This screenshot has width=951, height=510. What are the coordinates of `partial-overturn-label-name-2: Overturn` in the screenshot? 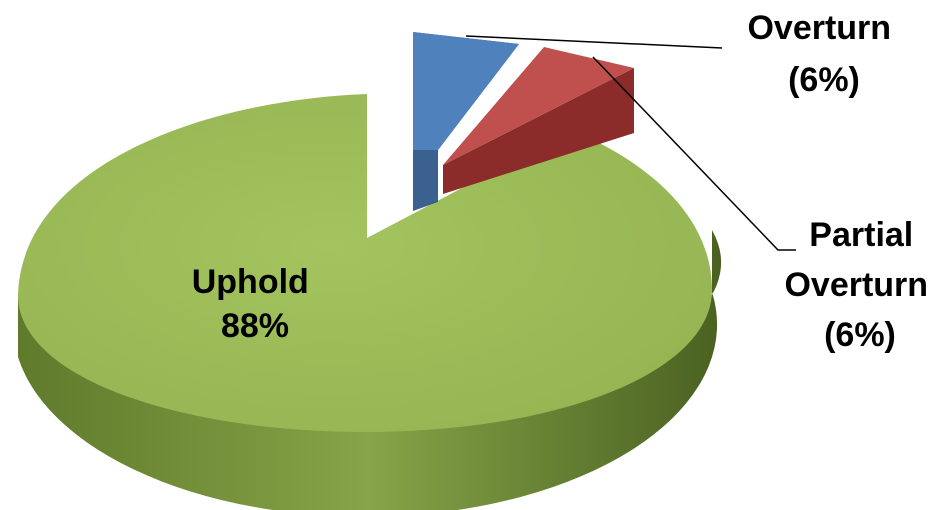 It's located at (856, 285).